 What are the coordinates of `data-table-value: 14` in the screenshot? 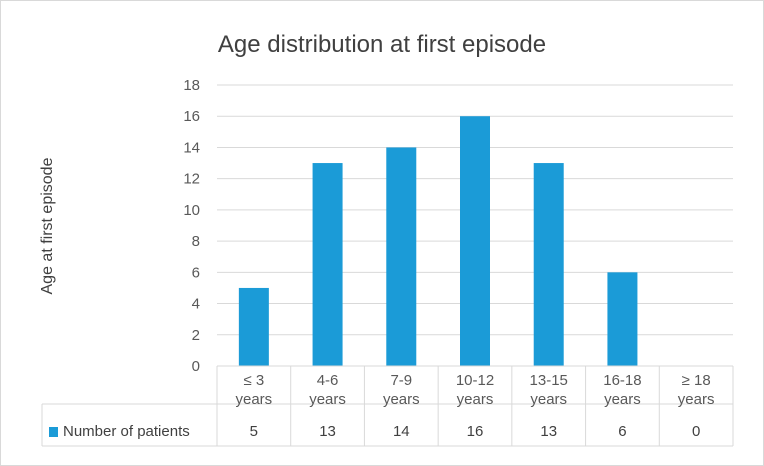 It's located at (401, 431).